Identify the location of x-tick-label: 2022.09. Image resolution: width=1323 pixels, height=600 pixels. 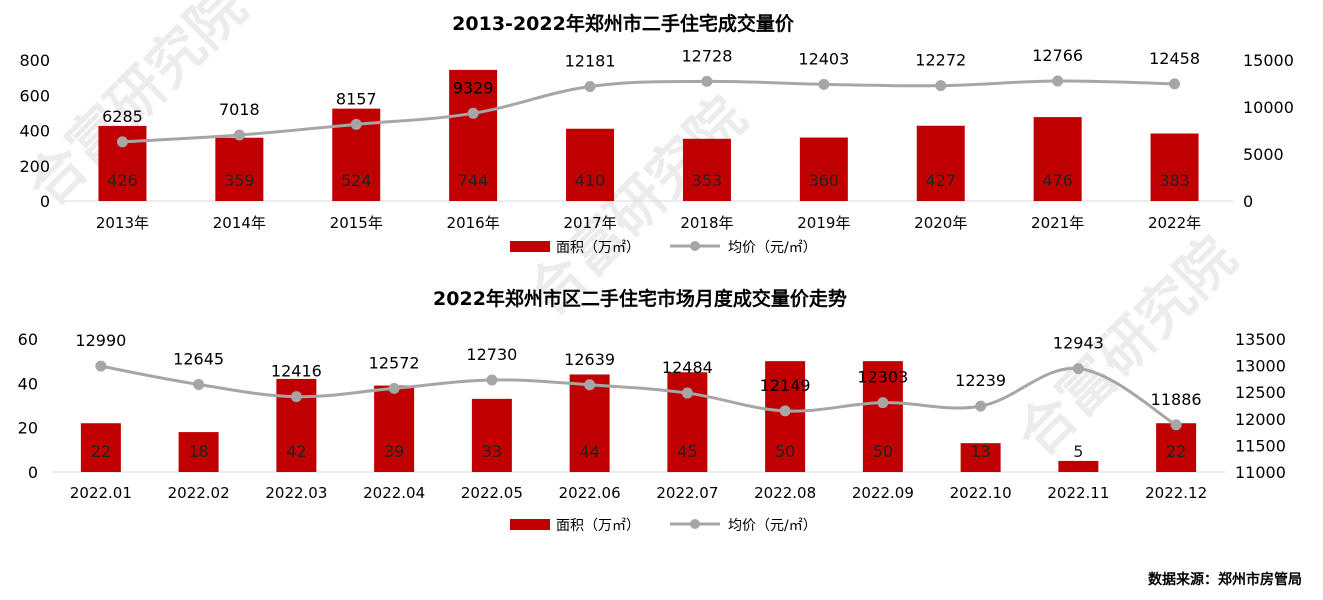
(883, 493).